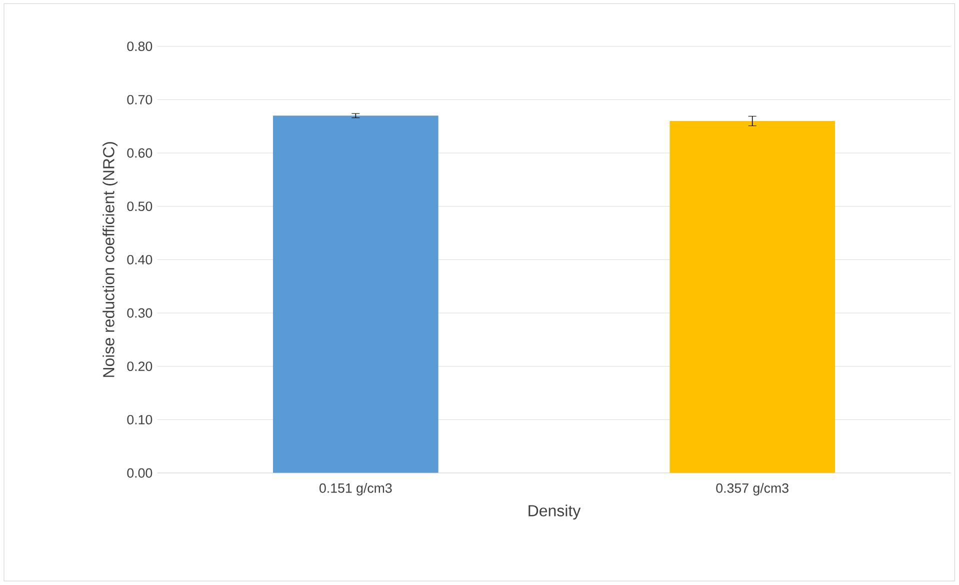 This screenshot has width=959, height=585. What do you see at coordinates (554, 512) in the screenshot?
I see `x-axis-title: Density` at bounding box center [554, 512].